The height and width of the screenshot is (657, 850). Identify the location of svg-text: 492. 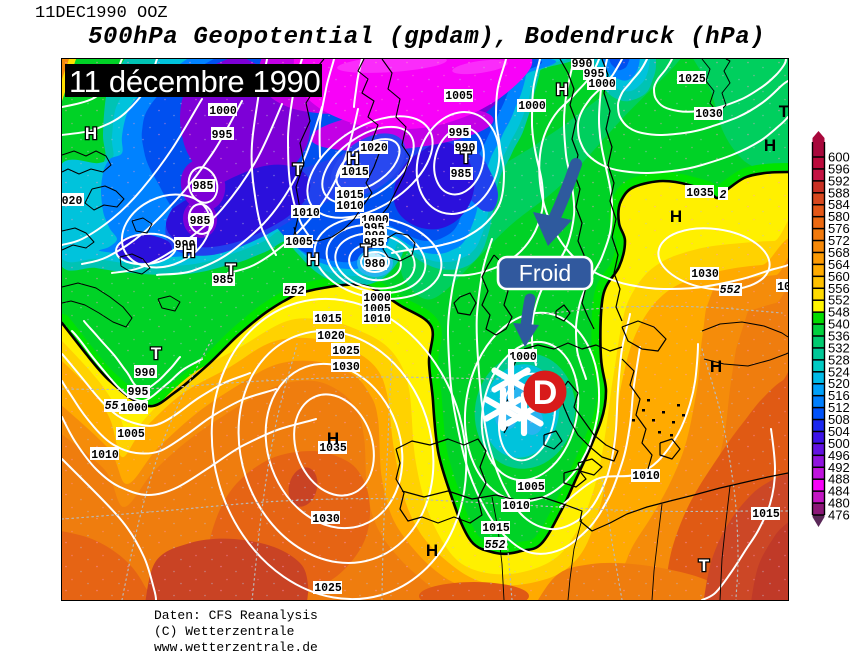
(839, 467).